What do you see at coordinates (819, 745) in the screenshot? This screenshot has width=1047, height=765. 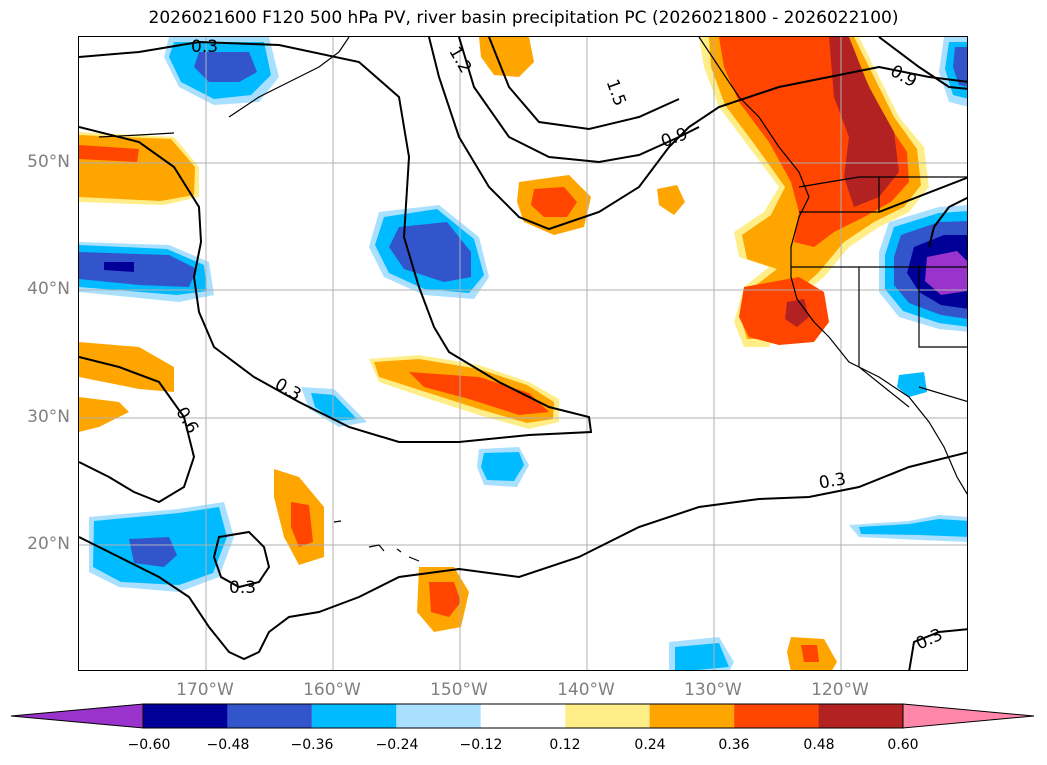 I see `colorbar-tick-label: 0.48` at bounding box center [819, 745].